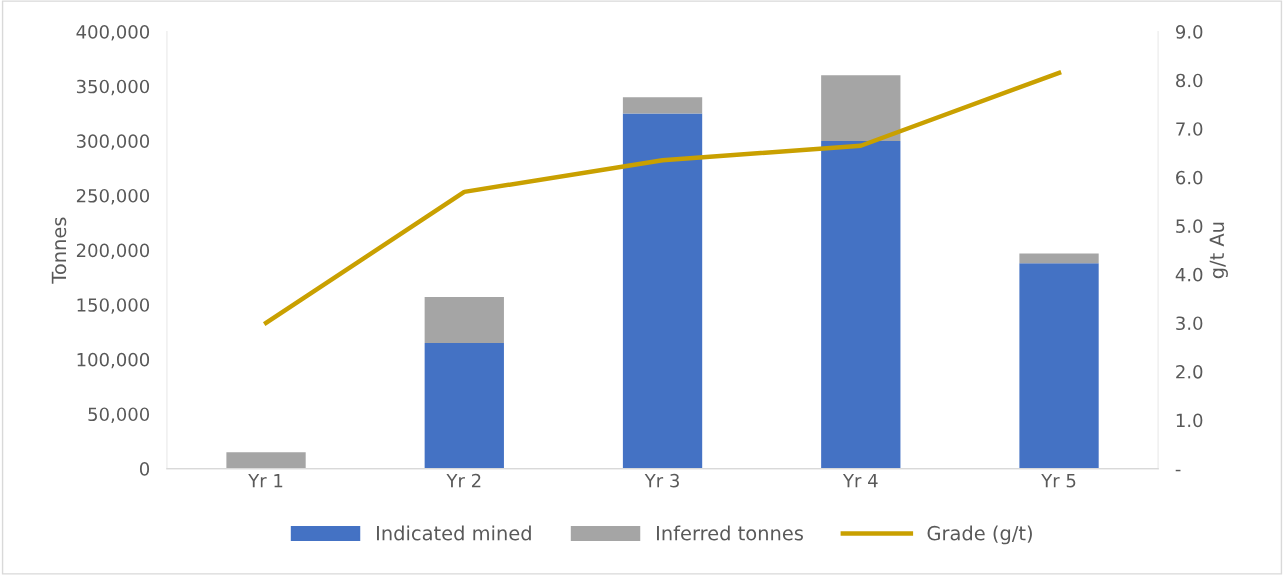 The height and width of the screenshot is (575, 1284). I want to click on y-tick-label: 200,000, so click(113, 251).